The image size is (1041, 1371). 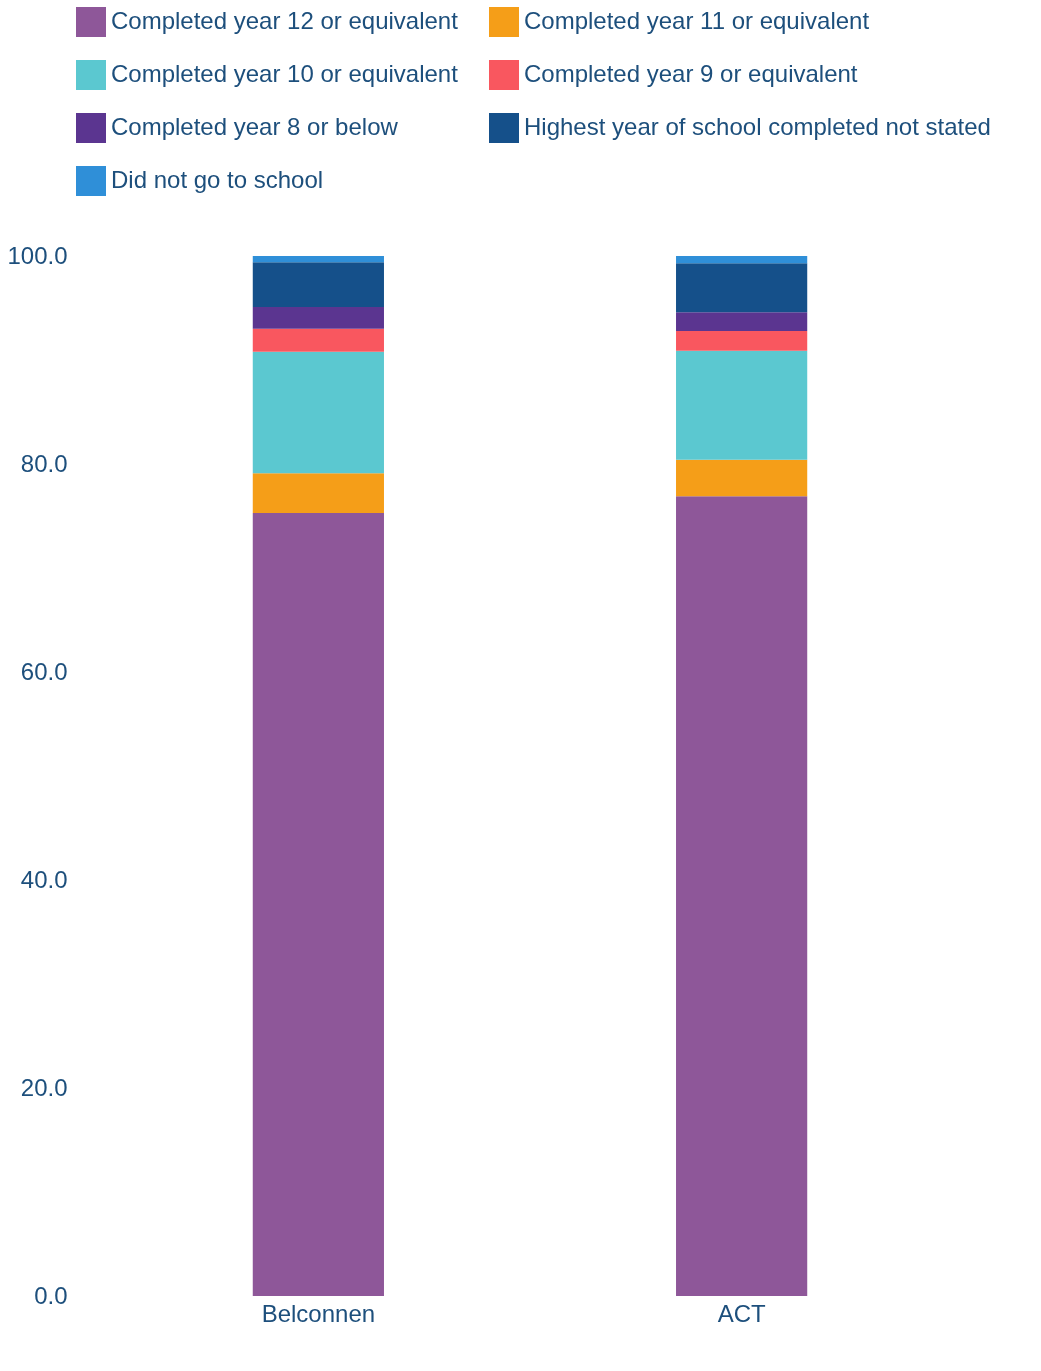 I want to click on y-tick-label: 80.0, so click(x=44, y=463).